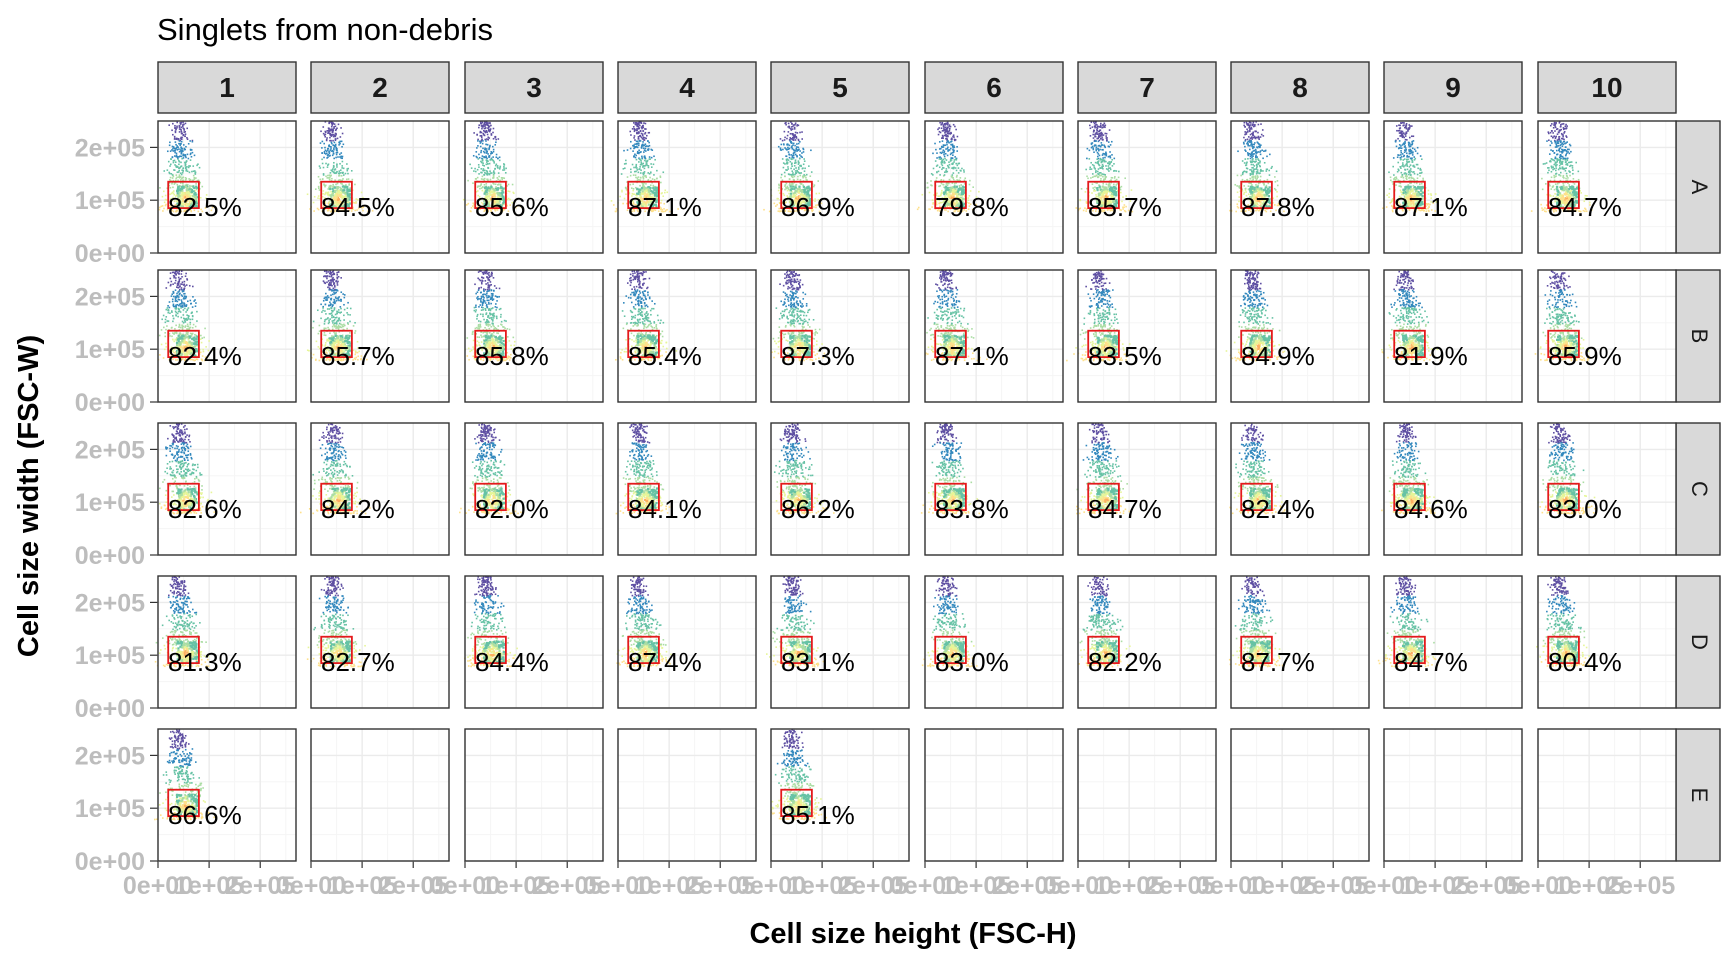  I want to click on row-strip-D: D, so click(1698, 642).